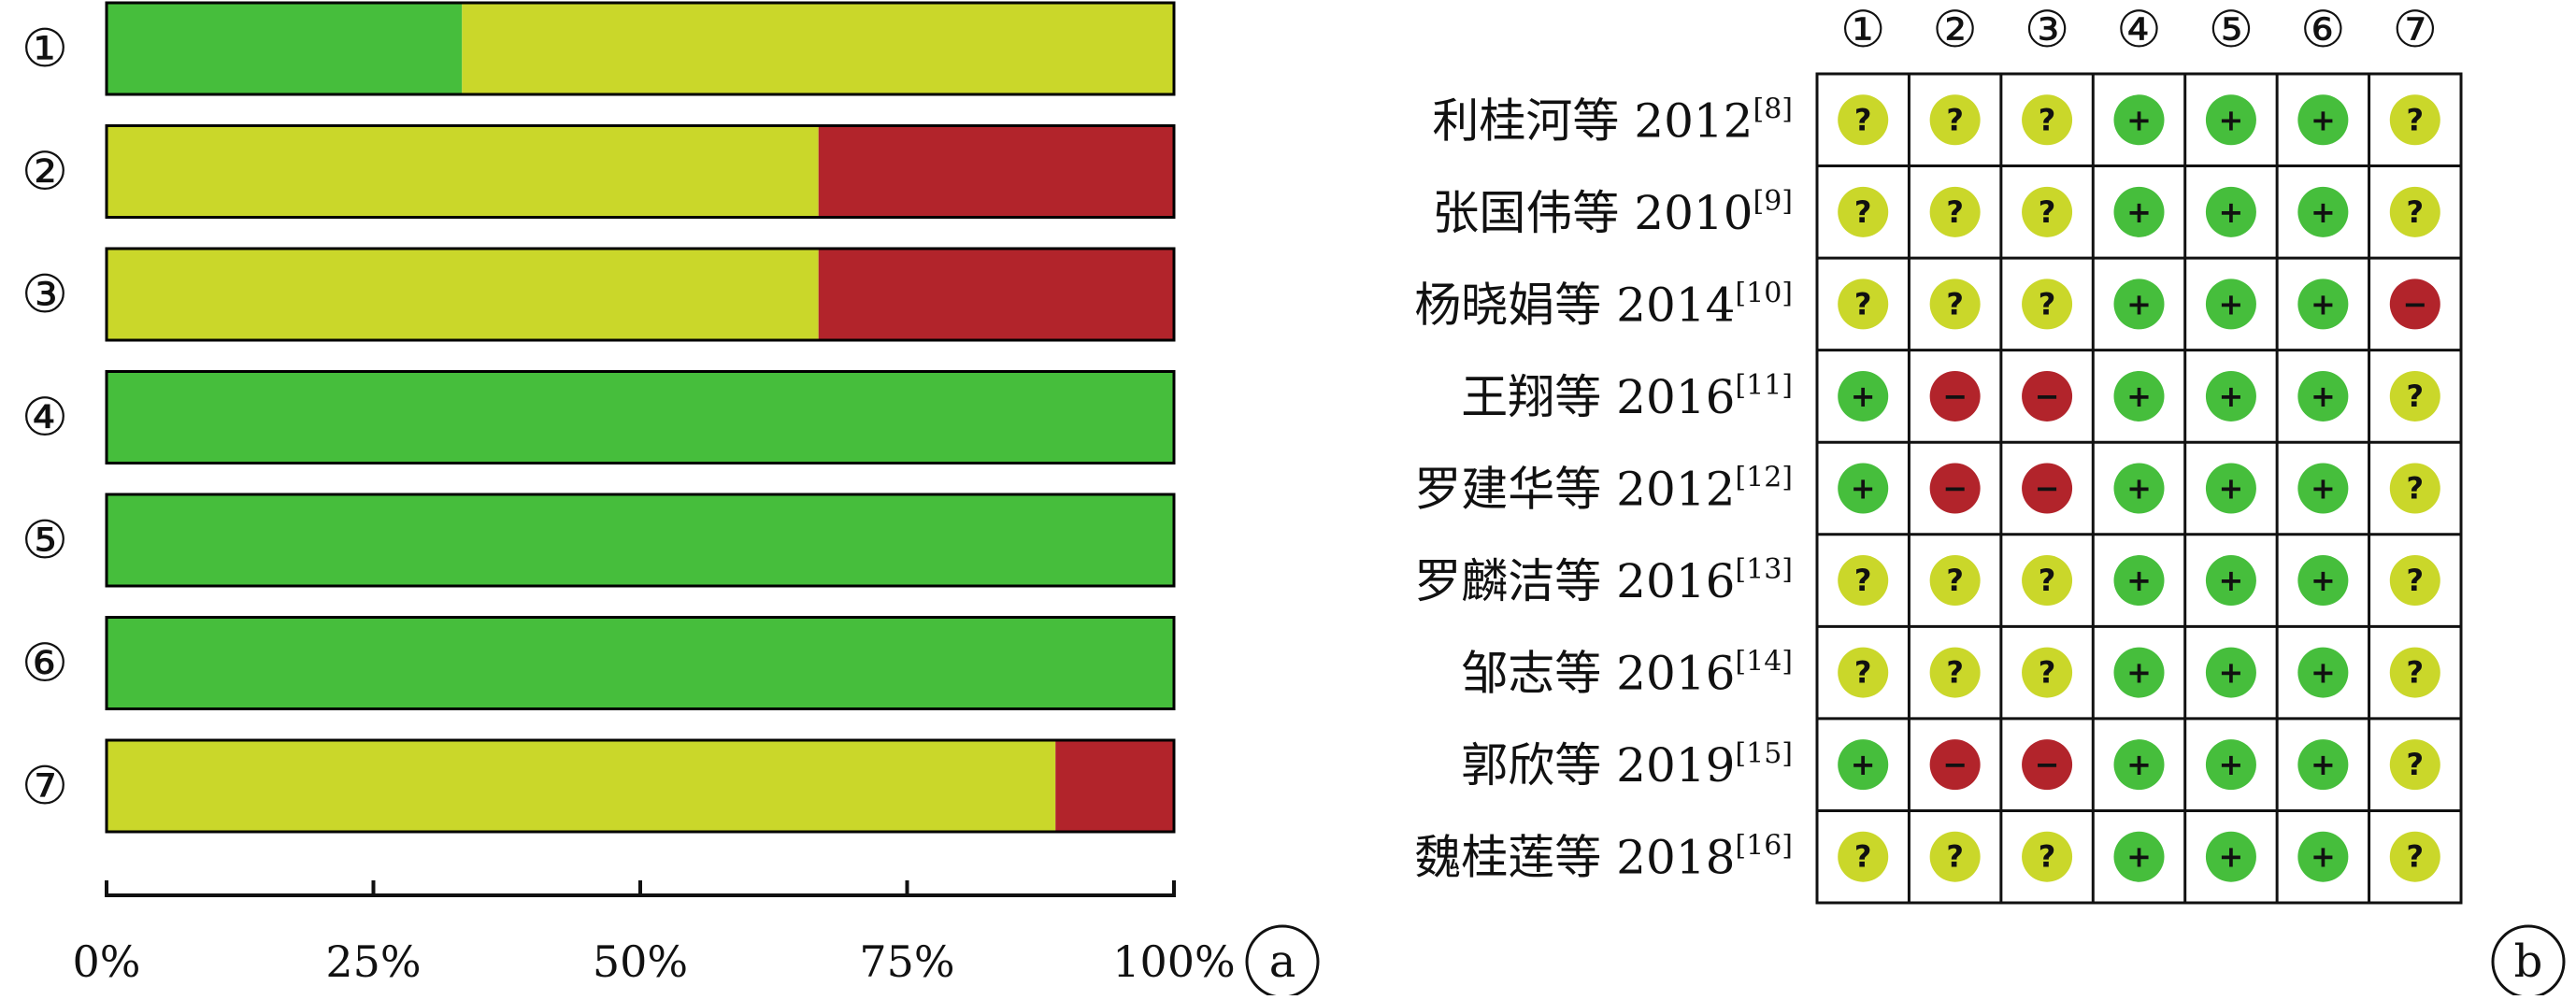 Image resolution: width=2576 pixels, height=1000 pixels. I want to click on study-reference: [12], so click(1764, 478).